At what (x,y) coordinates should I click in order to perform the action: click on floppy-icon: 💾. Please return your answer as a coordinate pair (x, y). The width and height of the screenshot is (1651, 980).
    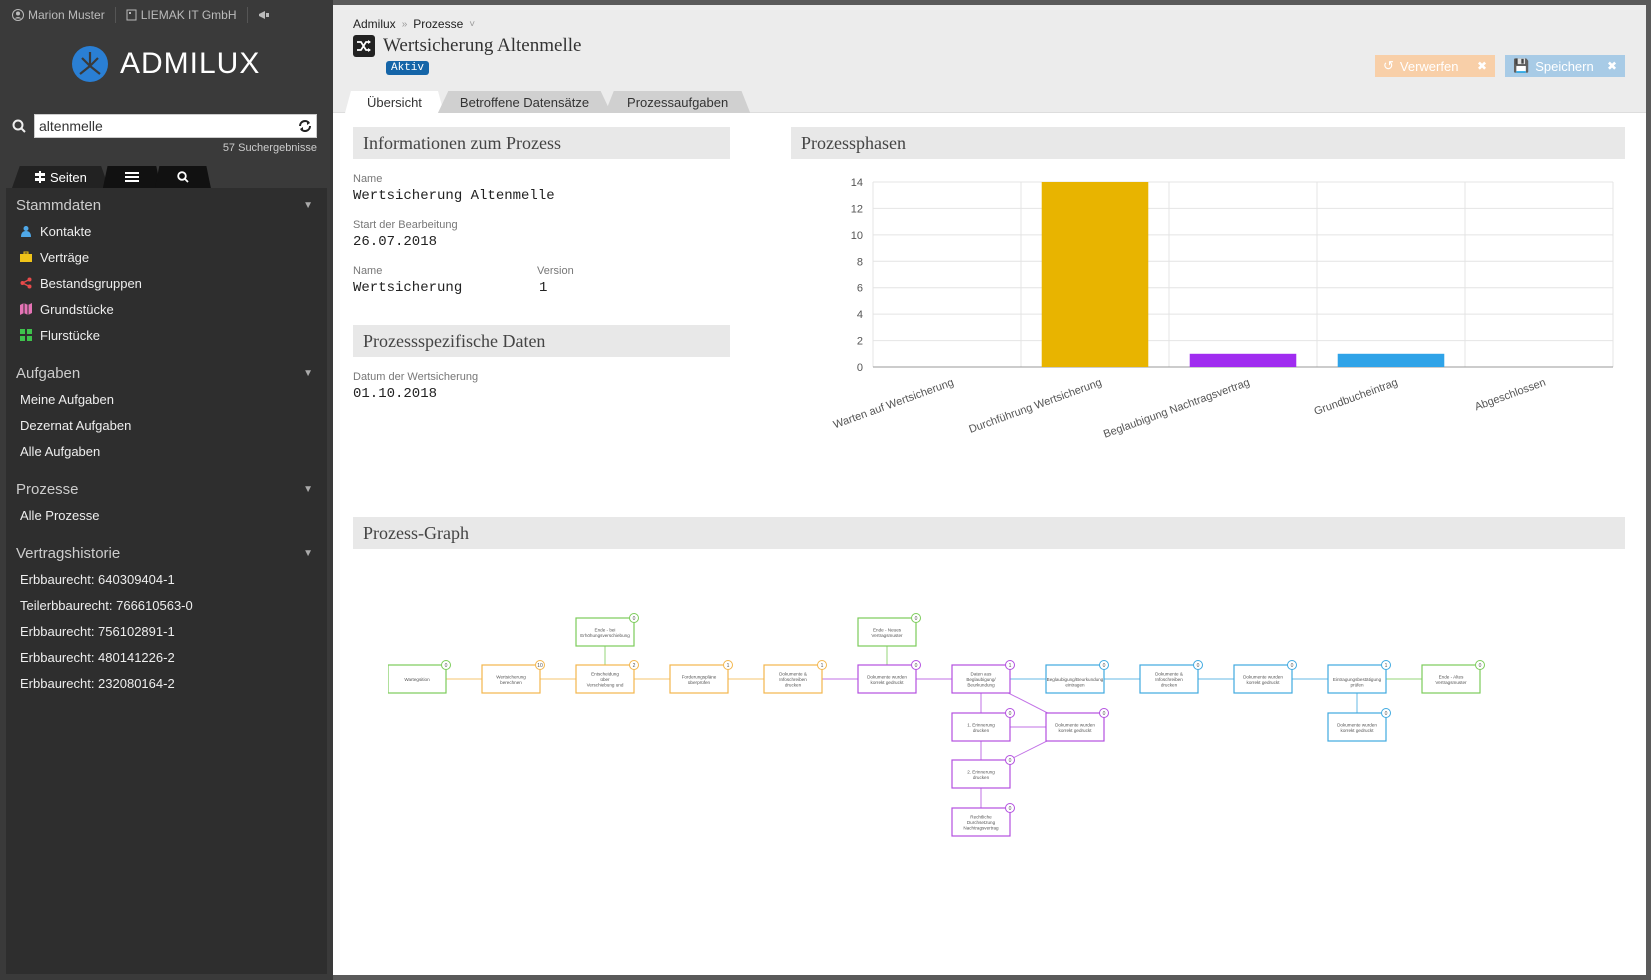
    Looking at the image, I should click on (1521, 65).